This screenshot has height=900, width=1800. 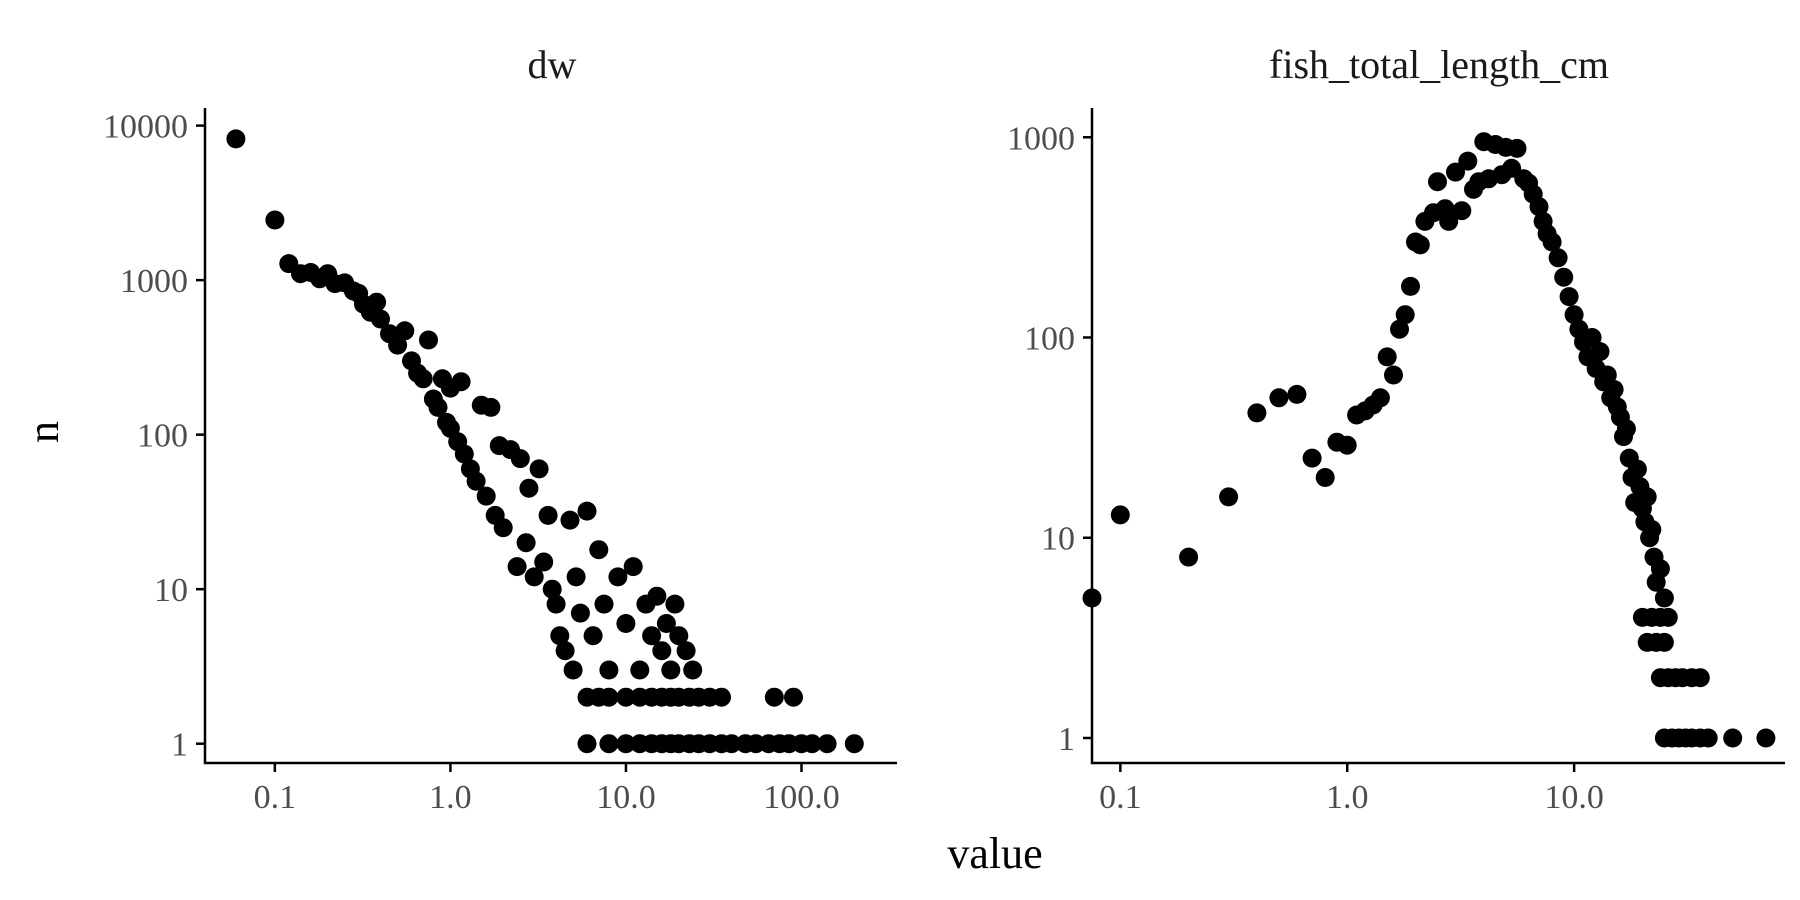 I want to click on y-tick-label: 1000, so click(x=154, y=281).